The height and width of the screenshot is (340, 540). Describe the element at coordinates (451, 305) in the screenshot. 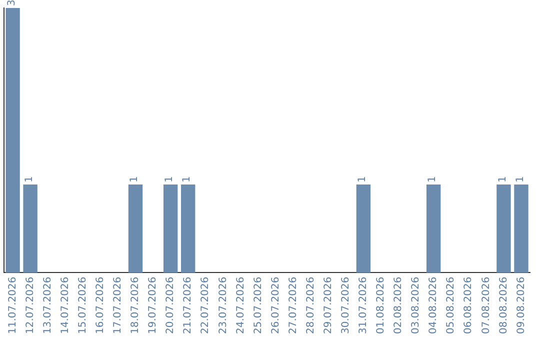

I see `x-tick-label: 05.08.2026` at that location.